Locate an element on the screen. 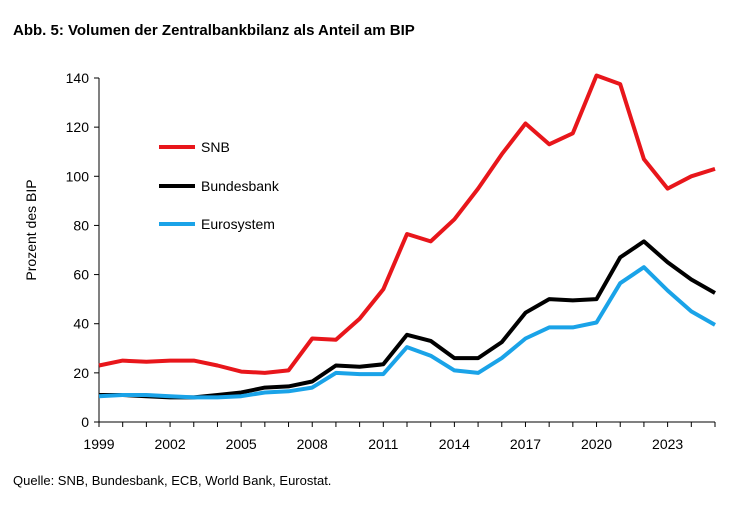  x-tick-label: 2005 is located at coordinates (241, 444).